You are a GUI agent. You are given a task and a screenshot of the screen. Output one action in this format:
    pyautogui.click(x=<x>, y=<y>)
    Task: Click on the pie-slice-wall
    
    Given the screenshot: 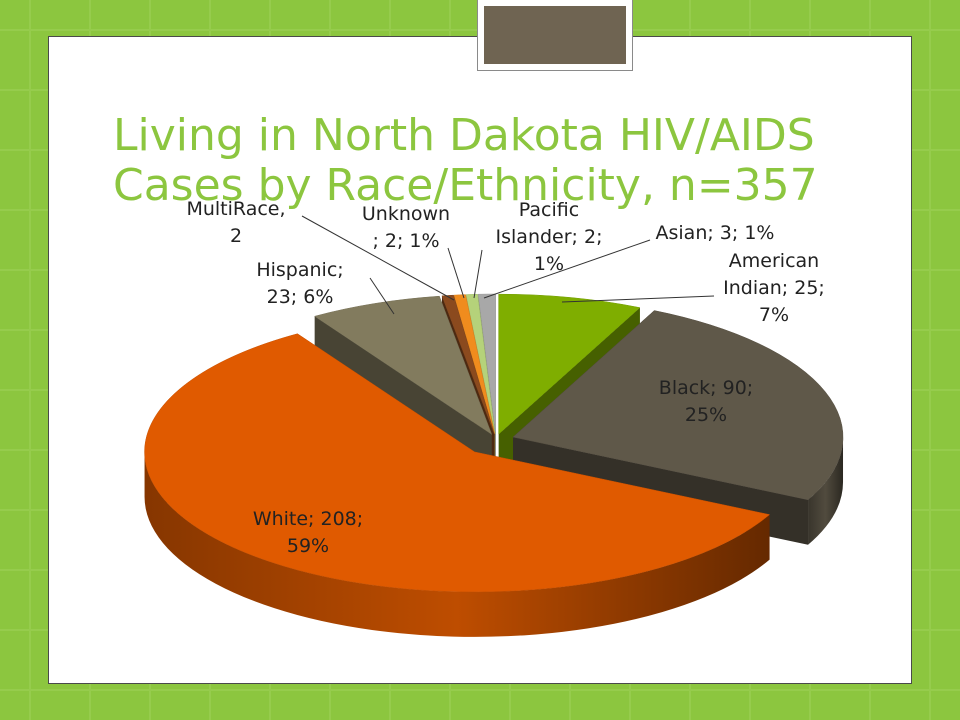 What is the action you would take?
    pyautogui.click(x=826, y=491)
    